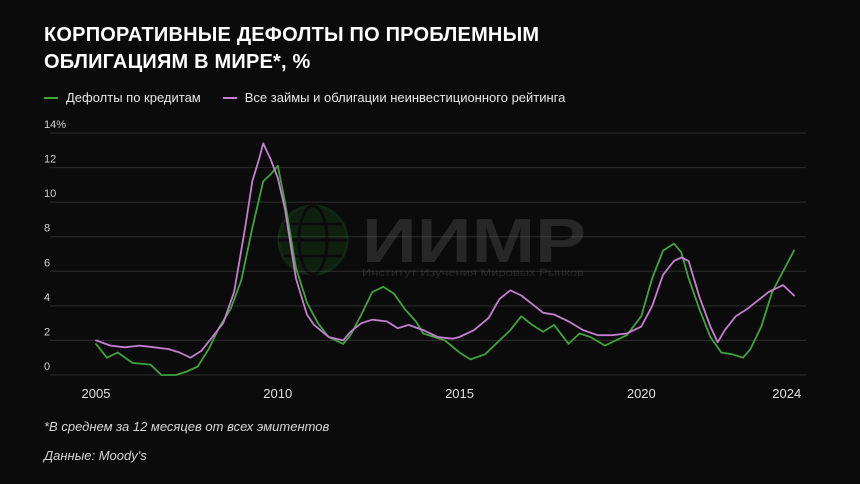  Describe the element at coordinates (229, 97) in the screenshot. I see `legend-swatch-purple` at that location.